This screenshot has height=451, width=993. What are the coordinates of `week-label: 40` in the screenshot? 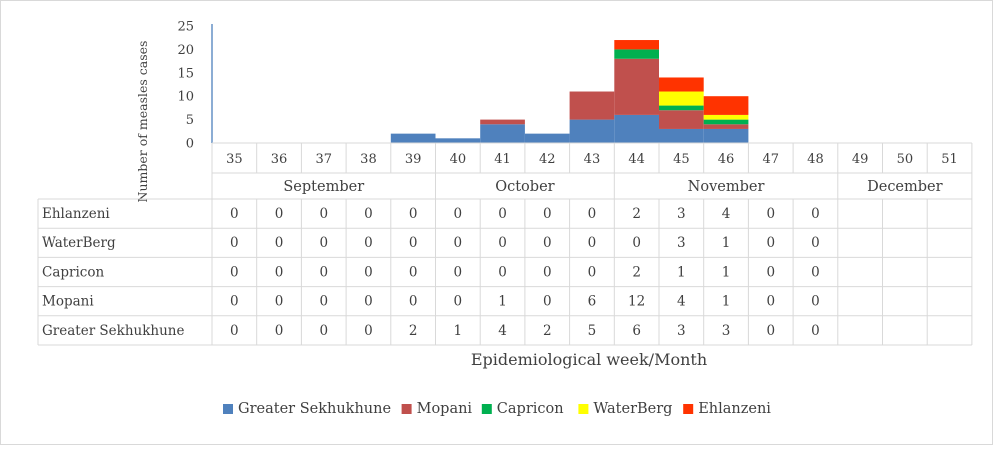 It's located at (458, 159).